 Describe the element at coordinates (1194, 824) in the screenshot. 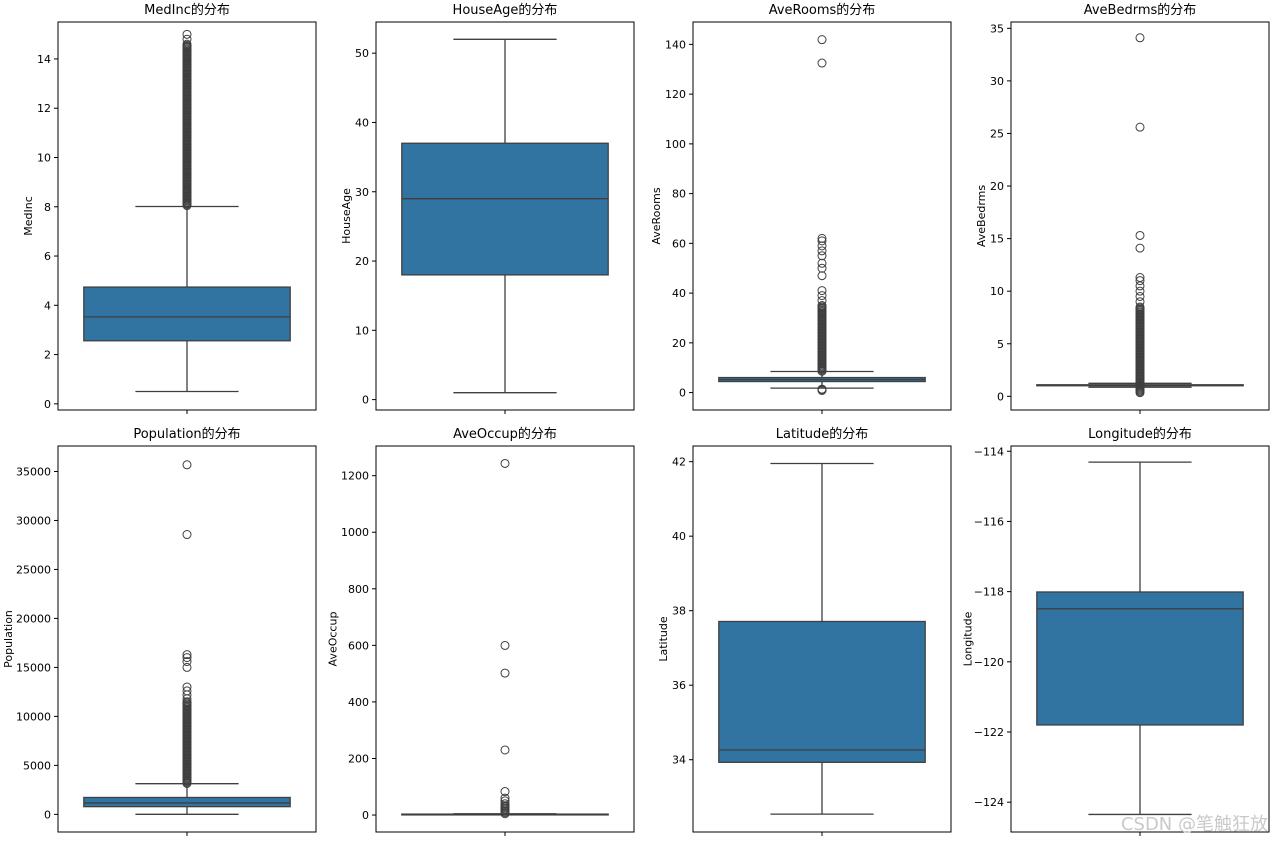

I see `watermark: CSDN @笔触狂放` at that location.